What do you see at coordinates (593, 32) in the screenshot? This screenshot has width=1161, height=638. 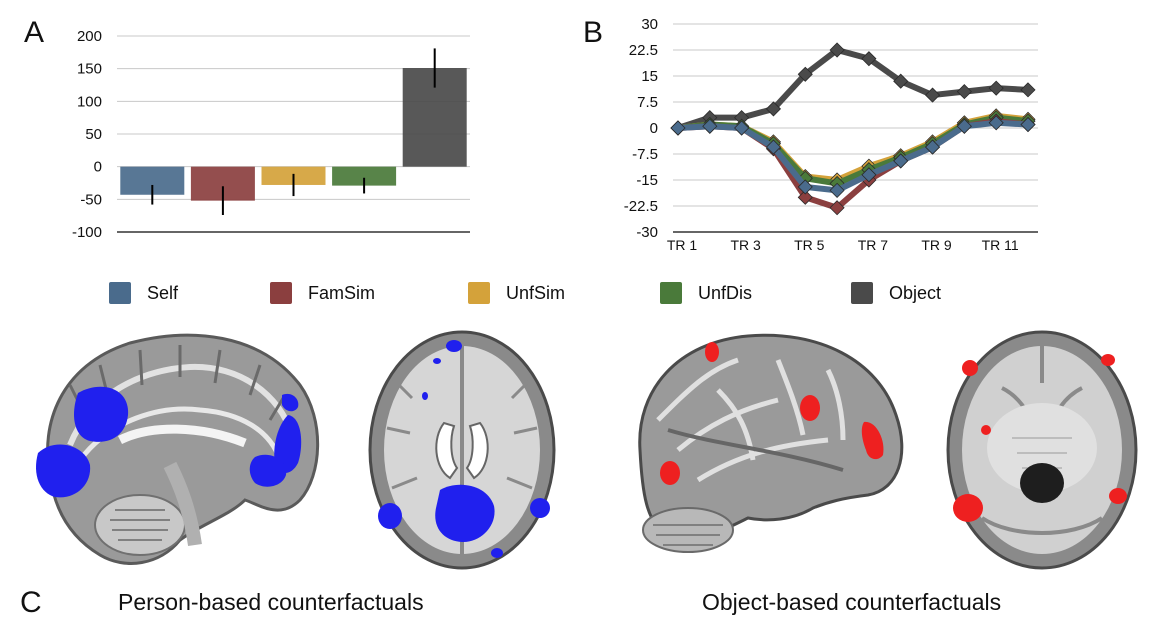 I see `panel-label-b: B` at bounding box center [593, 32].